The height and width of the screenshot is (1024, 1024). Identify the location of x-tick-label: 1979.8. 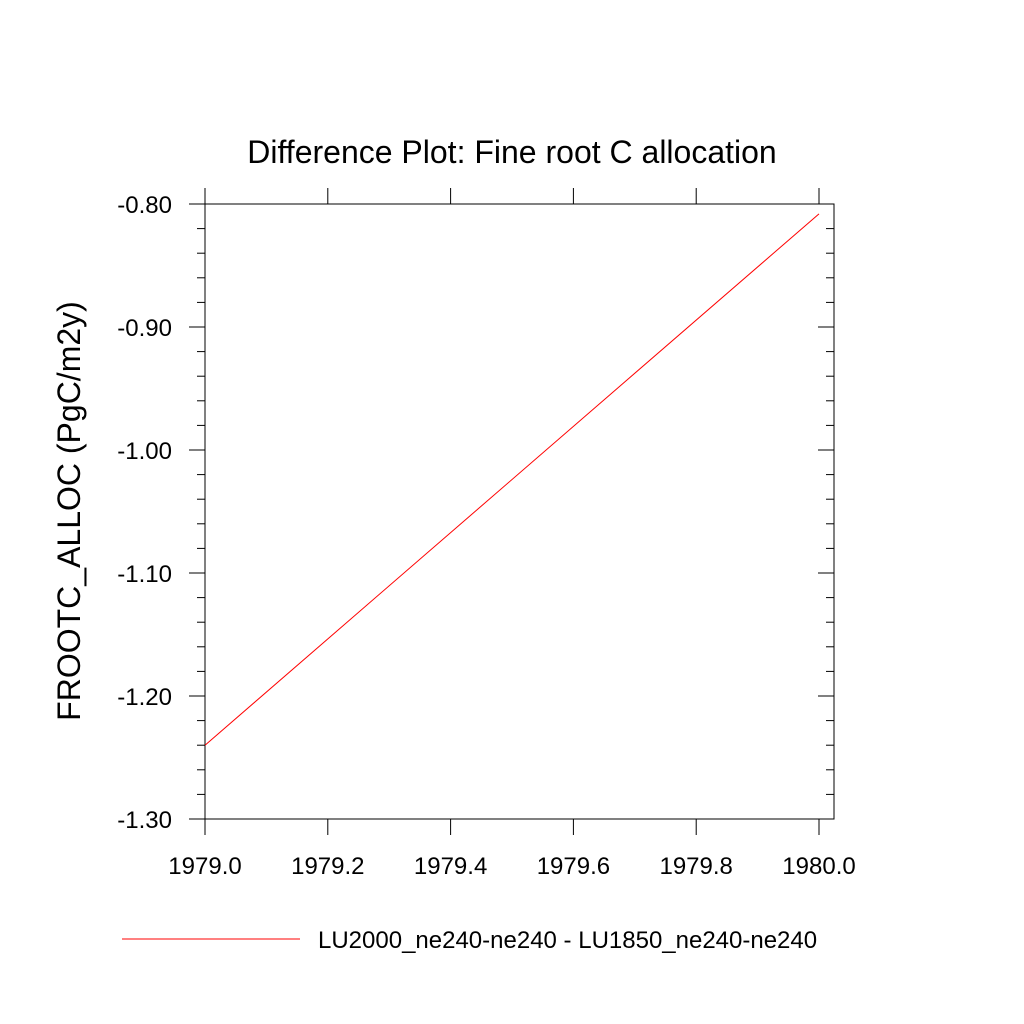
(695, 866).